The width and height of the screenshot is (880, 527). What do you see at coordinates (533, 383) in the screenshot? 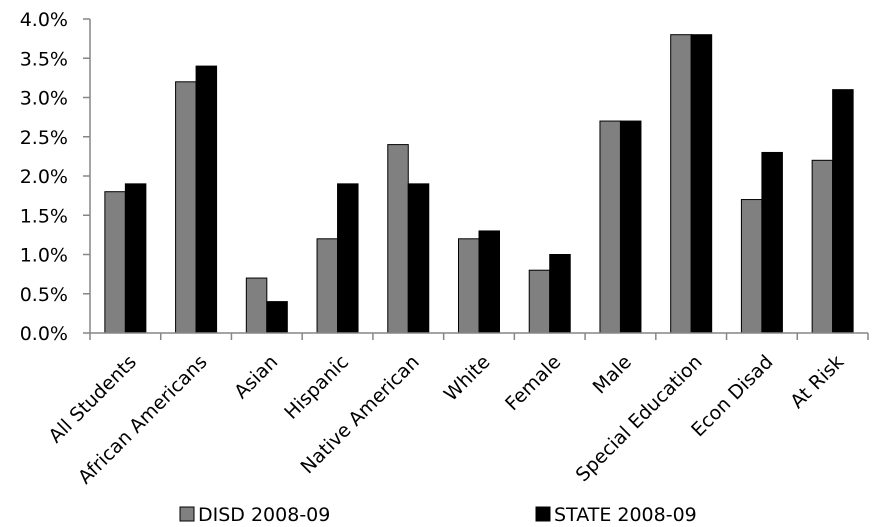
I see `x-category-label: Female` at bounding box center [533, 383].